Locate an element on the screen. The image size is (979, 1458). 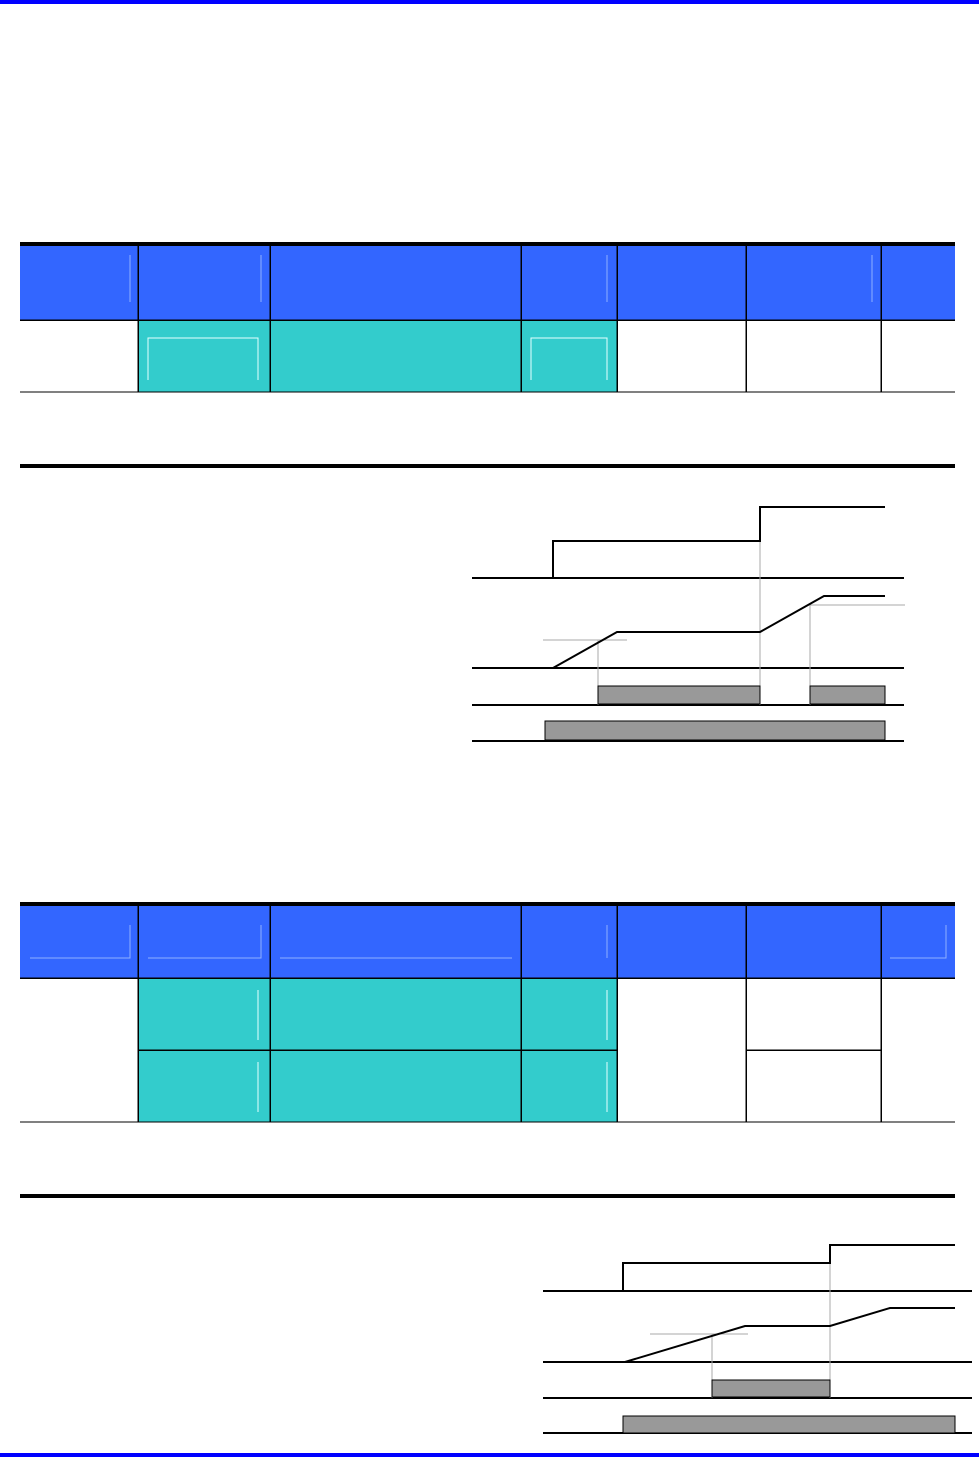
bottom-rule is located at coordinates (489, 1455).